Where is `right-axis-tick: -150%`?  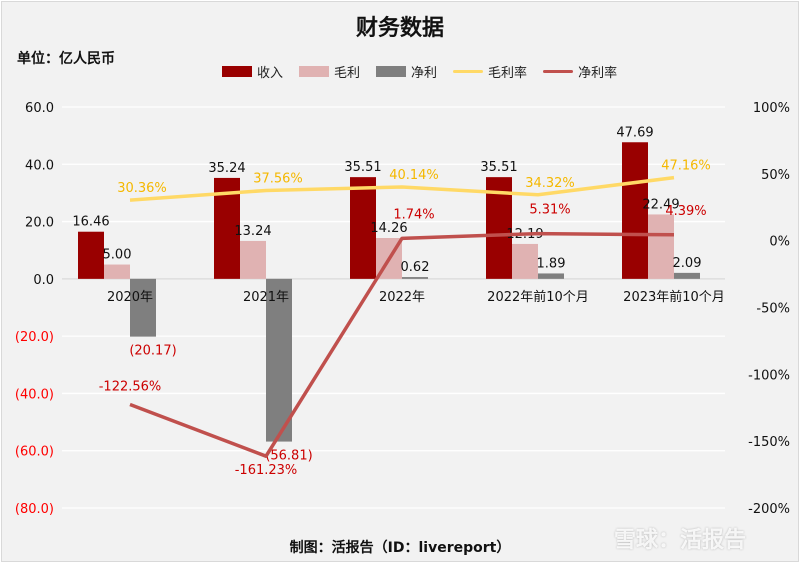 right-axis-tick: -150% is located at coordinates (769, 442).